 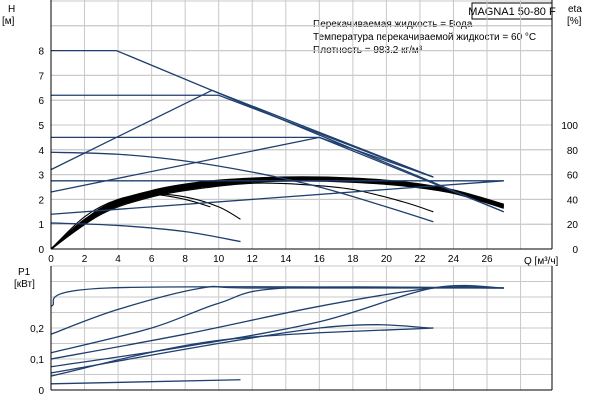 I want to click on y2-tick-label: 80, so click(x=573, y=151).